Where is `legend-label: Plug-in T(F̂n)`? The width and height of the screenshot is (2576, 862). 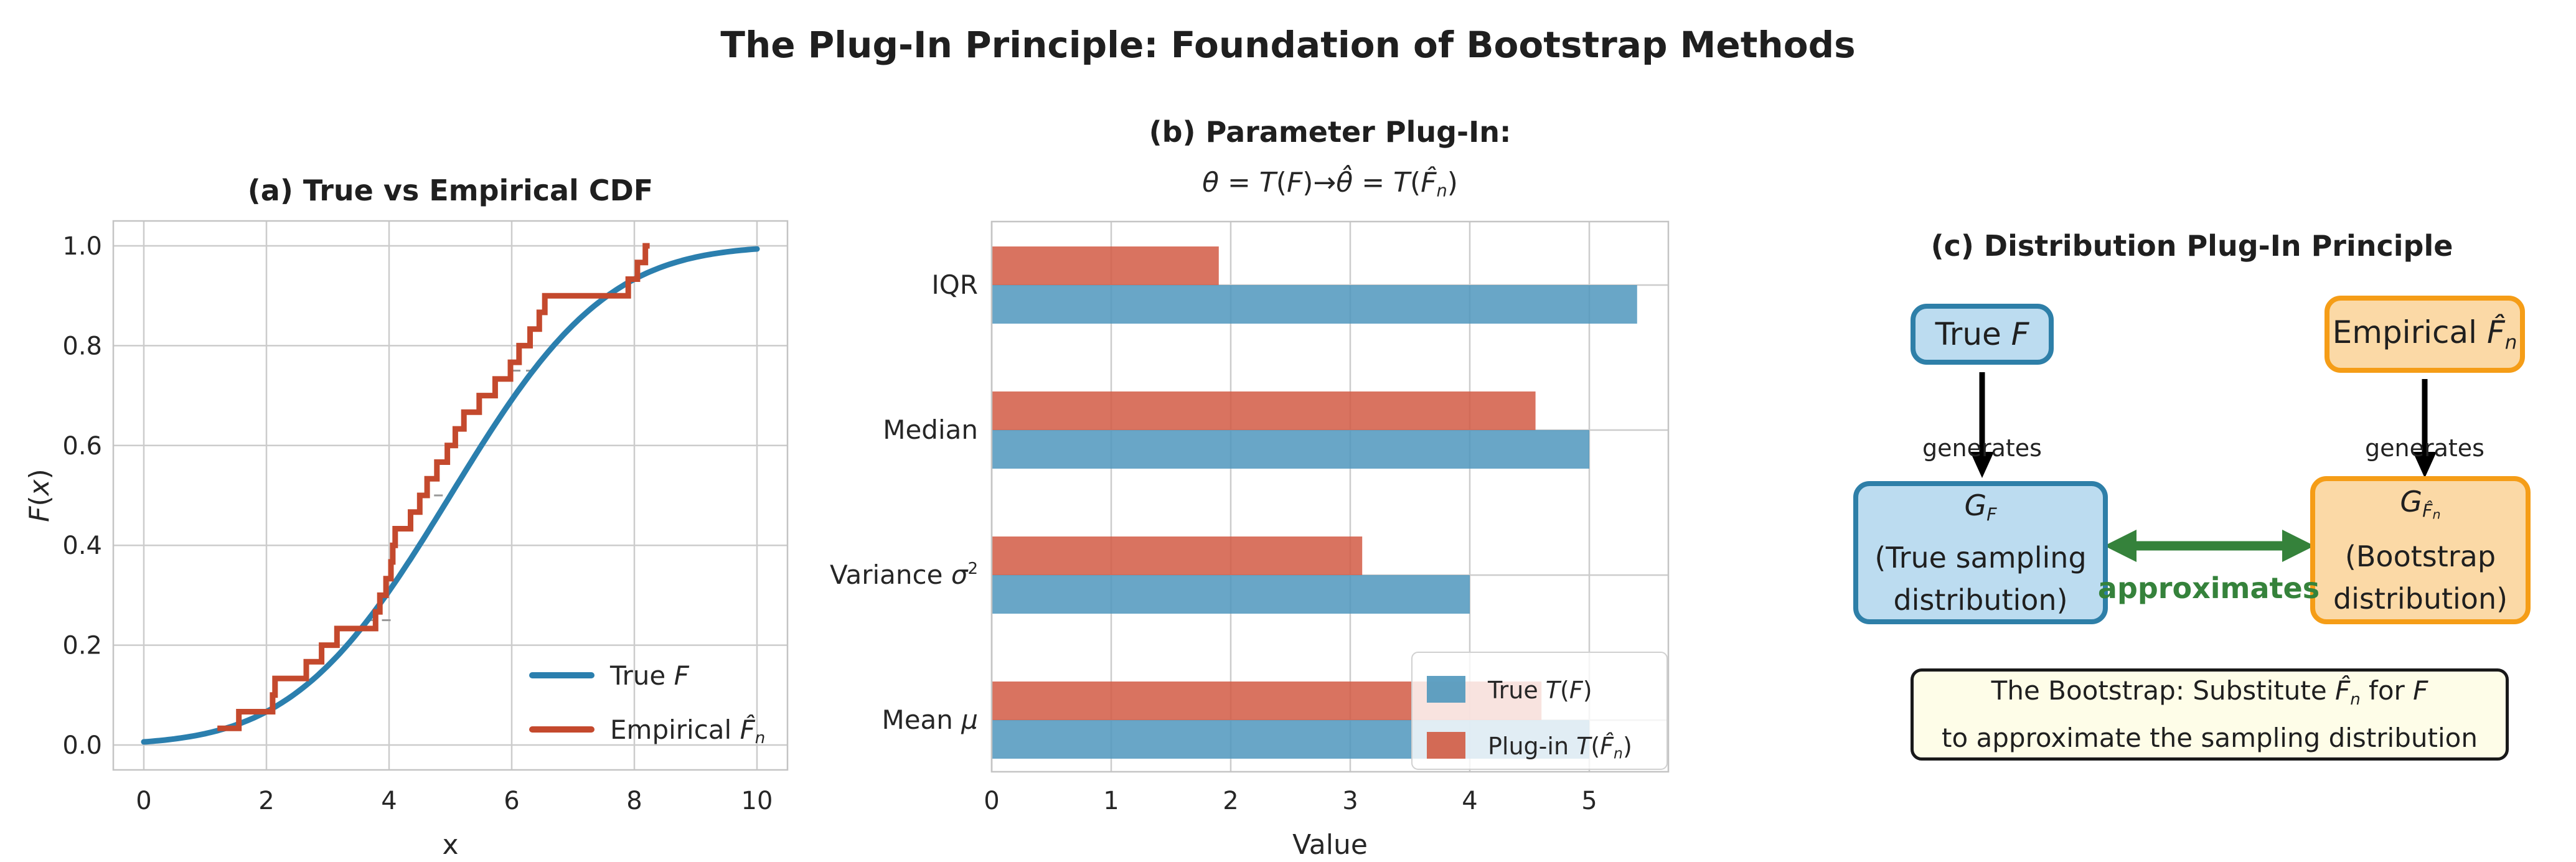
legend-label: Plug-in T(F̂n) is located at coordinates (1560, 747).